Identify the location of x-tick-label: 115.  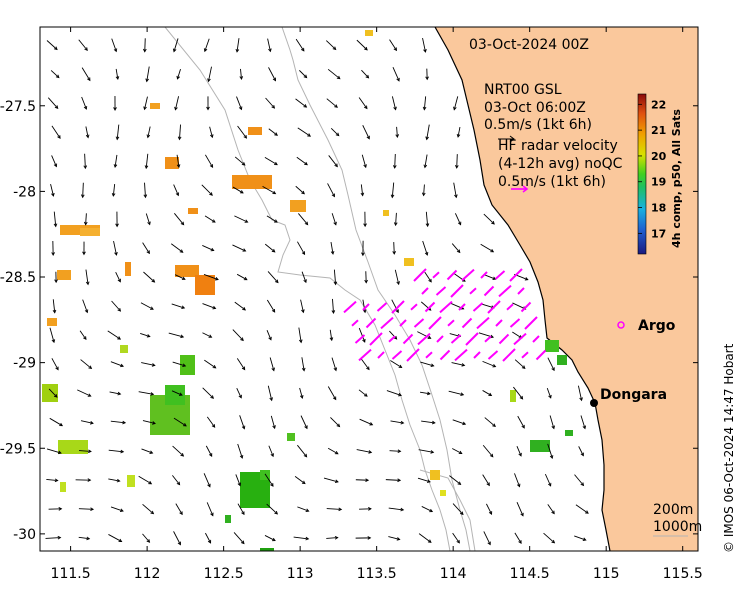
(606, 574).